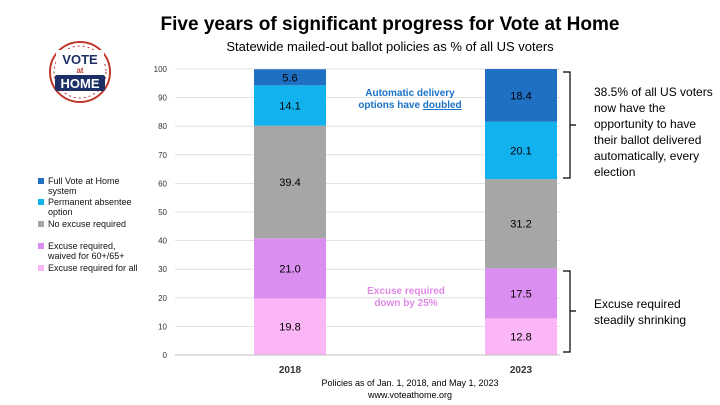 The image size is (720, 405). Describe the element at coordinates (161, 69) in the screenshot. I see `y-tick-label: 100` at that location.